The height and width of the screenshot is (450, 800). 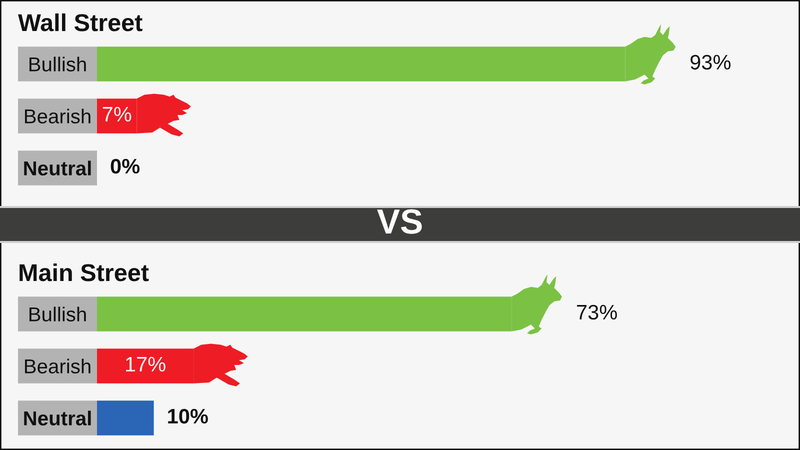 I want to click on data-label: 10%, so click(x=188, y=416).